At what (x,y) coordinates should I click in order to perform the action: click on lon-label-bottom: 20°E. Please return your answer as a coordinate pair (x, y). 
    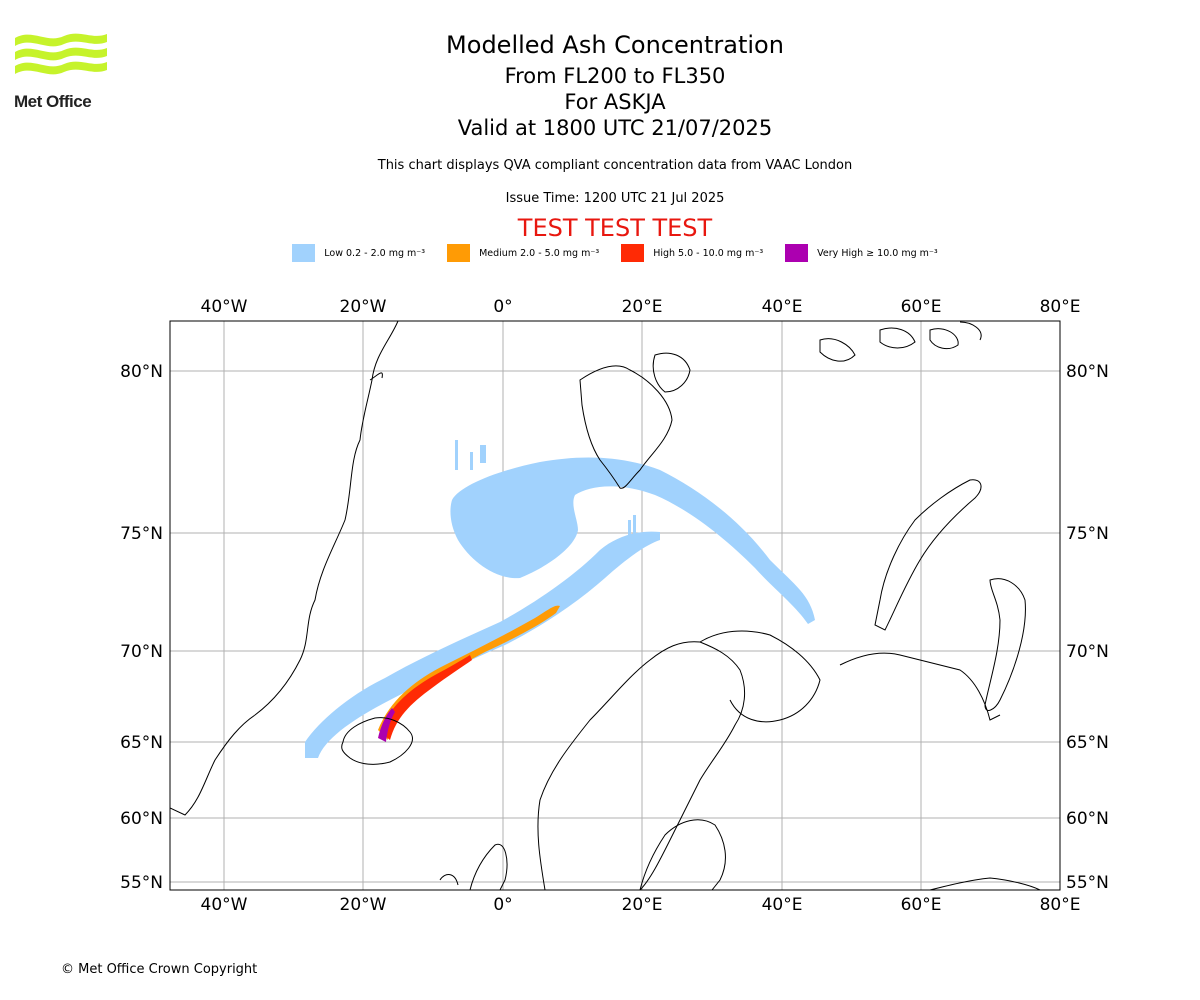
    Looking at the image, I should click on (642, 905).